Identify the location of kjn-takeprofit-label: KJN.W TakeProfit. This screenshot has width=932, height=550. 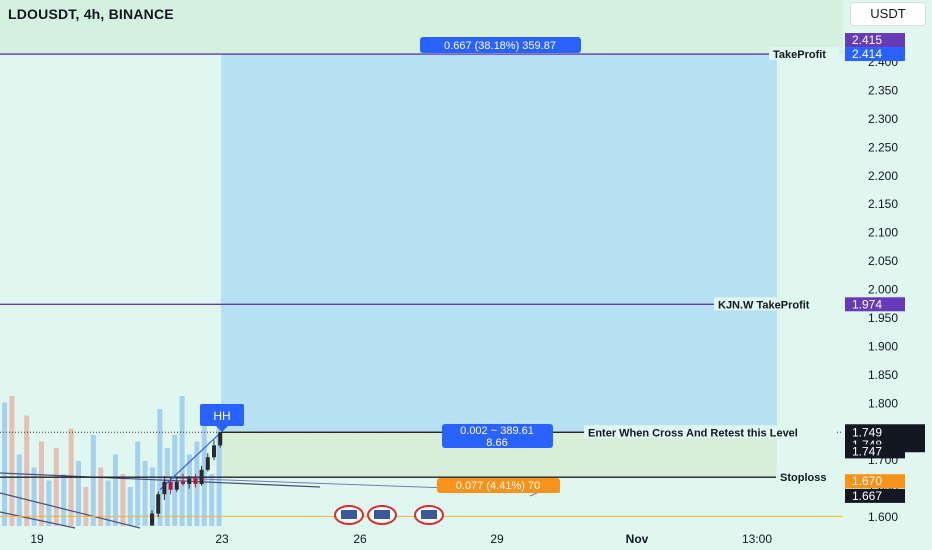
(764, 305).